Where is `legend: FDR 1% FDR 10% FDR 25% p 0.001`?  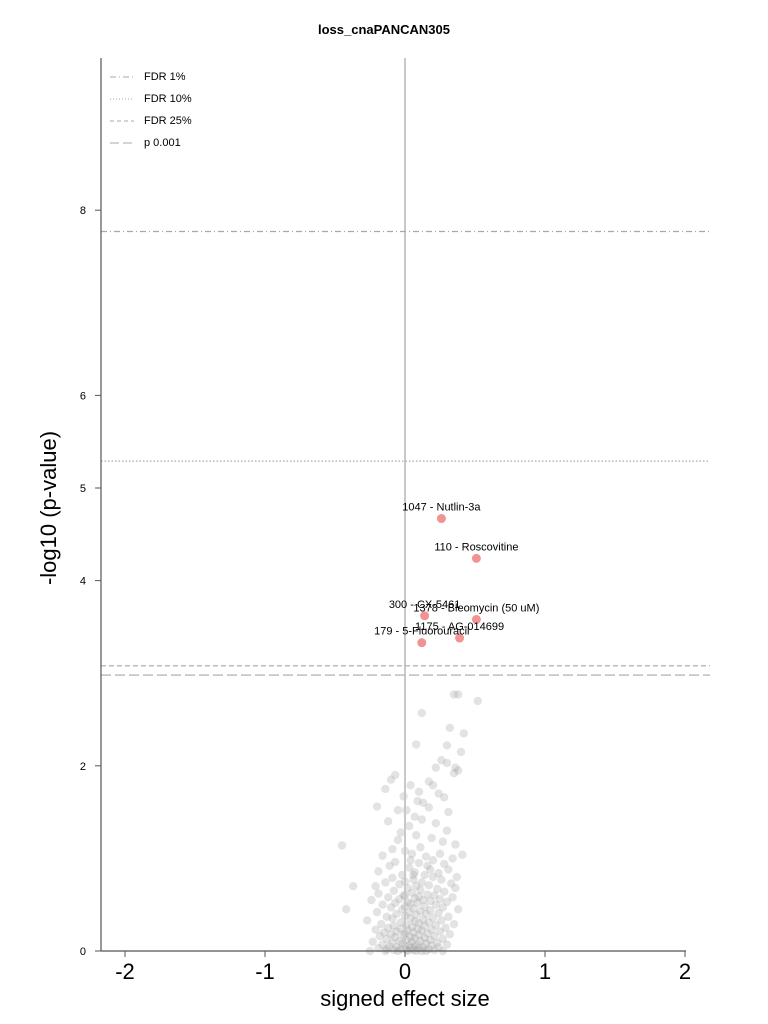
legend: FDR 1% FDR 10% FDR 25% p 0.001 is located at coordinates (151, 110).